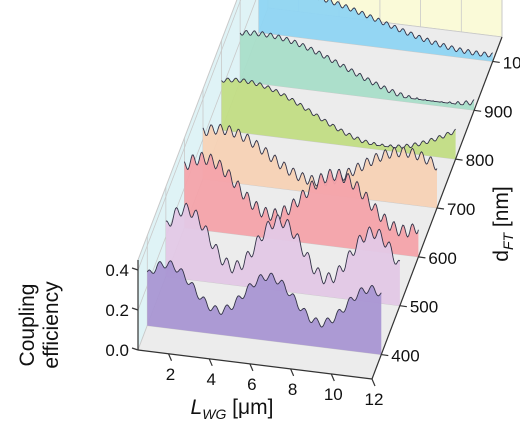  What do you see at coordinates (255, 364) in the screenshot?
I see `x-axis-line` at bounding box center [255, 364].